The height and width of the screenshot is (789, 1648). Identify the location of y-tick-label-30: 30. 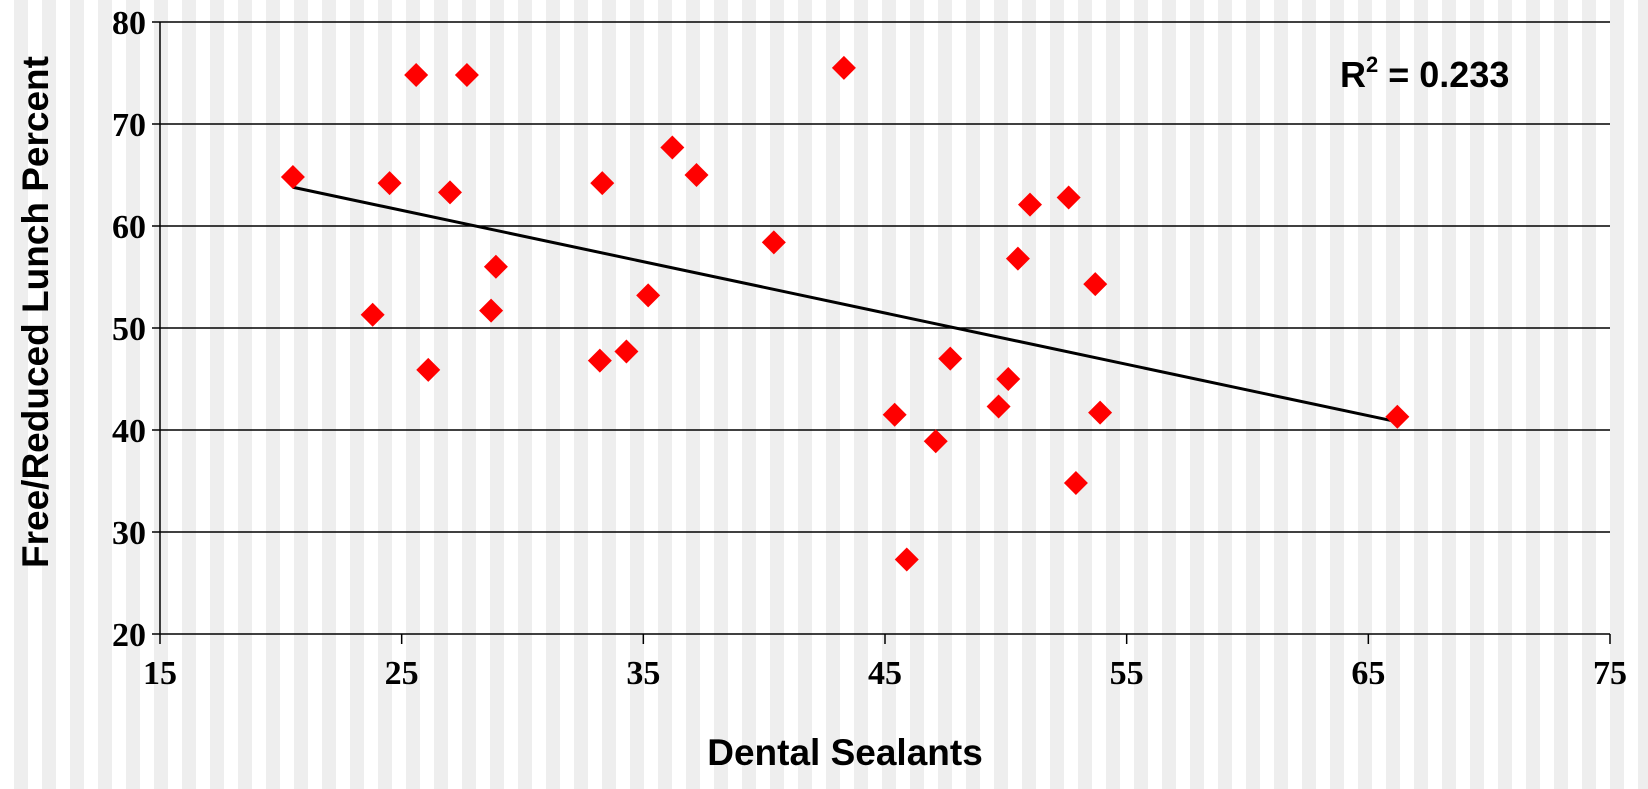
(129, 533).